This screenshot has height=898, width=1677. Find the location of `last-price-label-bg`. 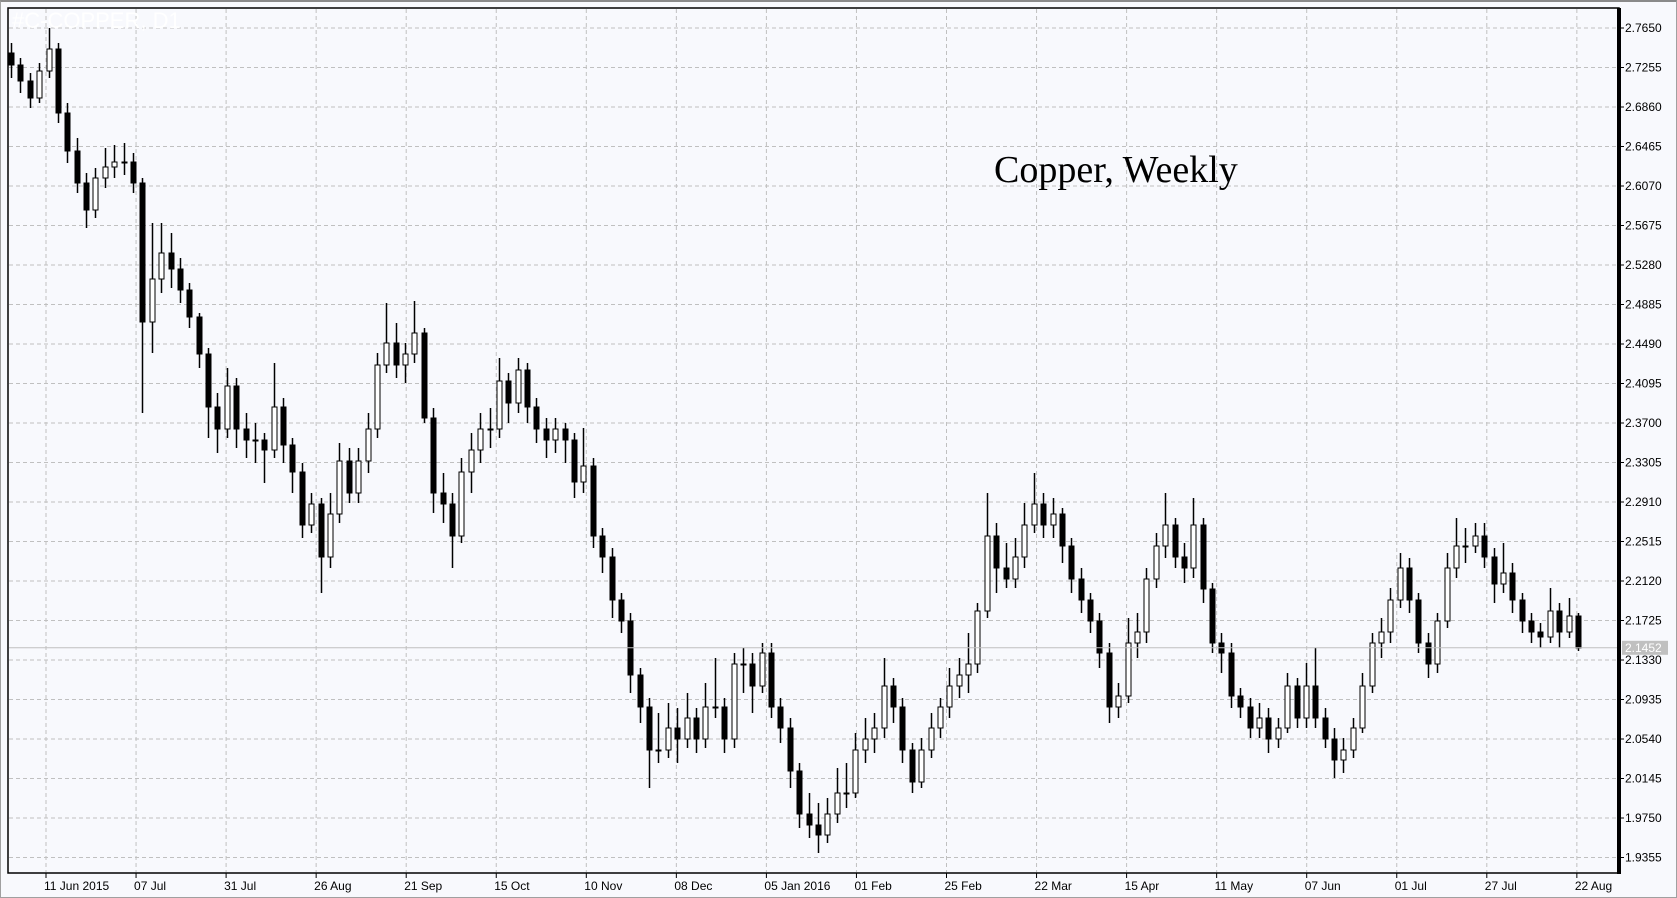

last-price-label-bg is located at coordinates (1645, 647).